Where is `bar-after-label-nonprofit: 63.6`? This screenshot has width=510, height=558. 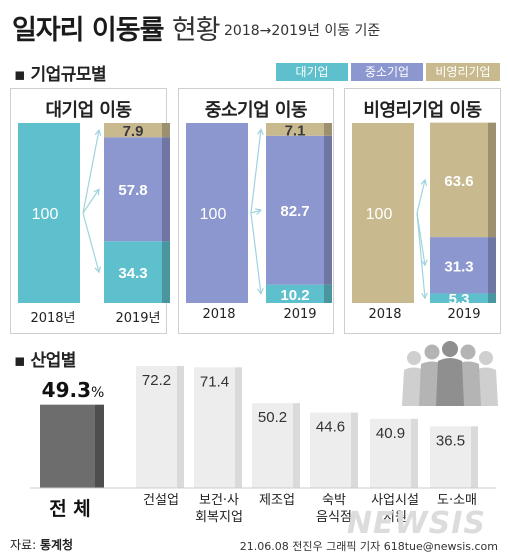 bar-after-label-nonprofit: 63.6 is located at coordinates (458, 181).